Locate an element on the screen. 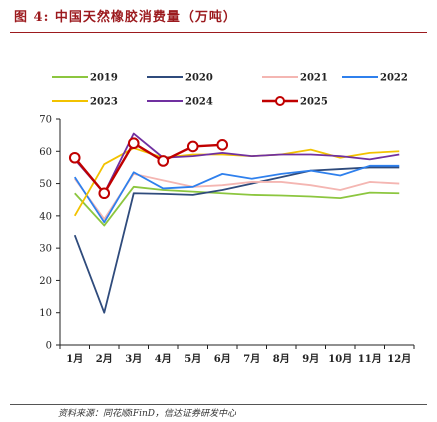 The image size is (437, 422). source-rule is located at coordinates (218, 404).